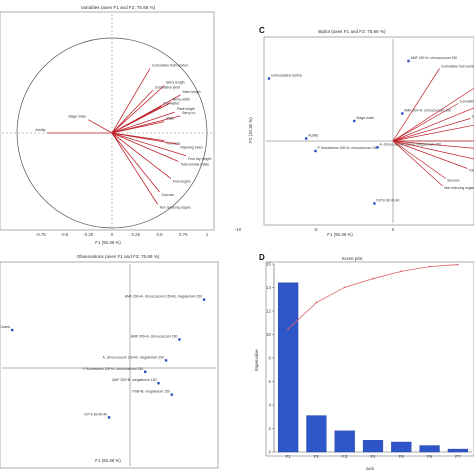 This screenshot has width=474, height=474. I want to click on x-tick-label: -5, so click(316, 229).